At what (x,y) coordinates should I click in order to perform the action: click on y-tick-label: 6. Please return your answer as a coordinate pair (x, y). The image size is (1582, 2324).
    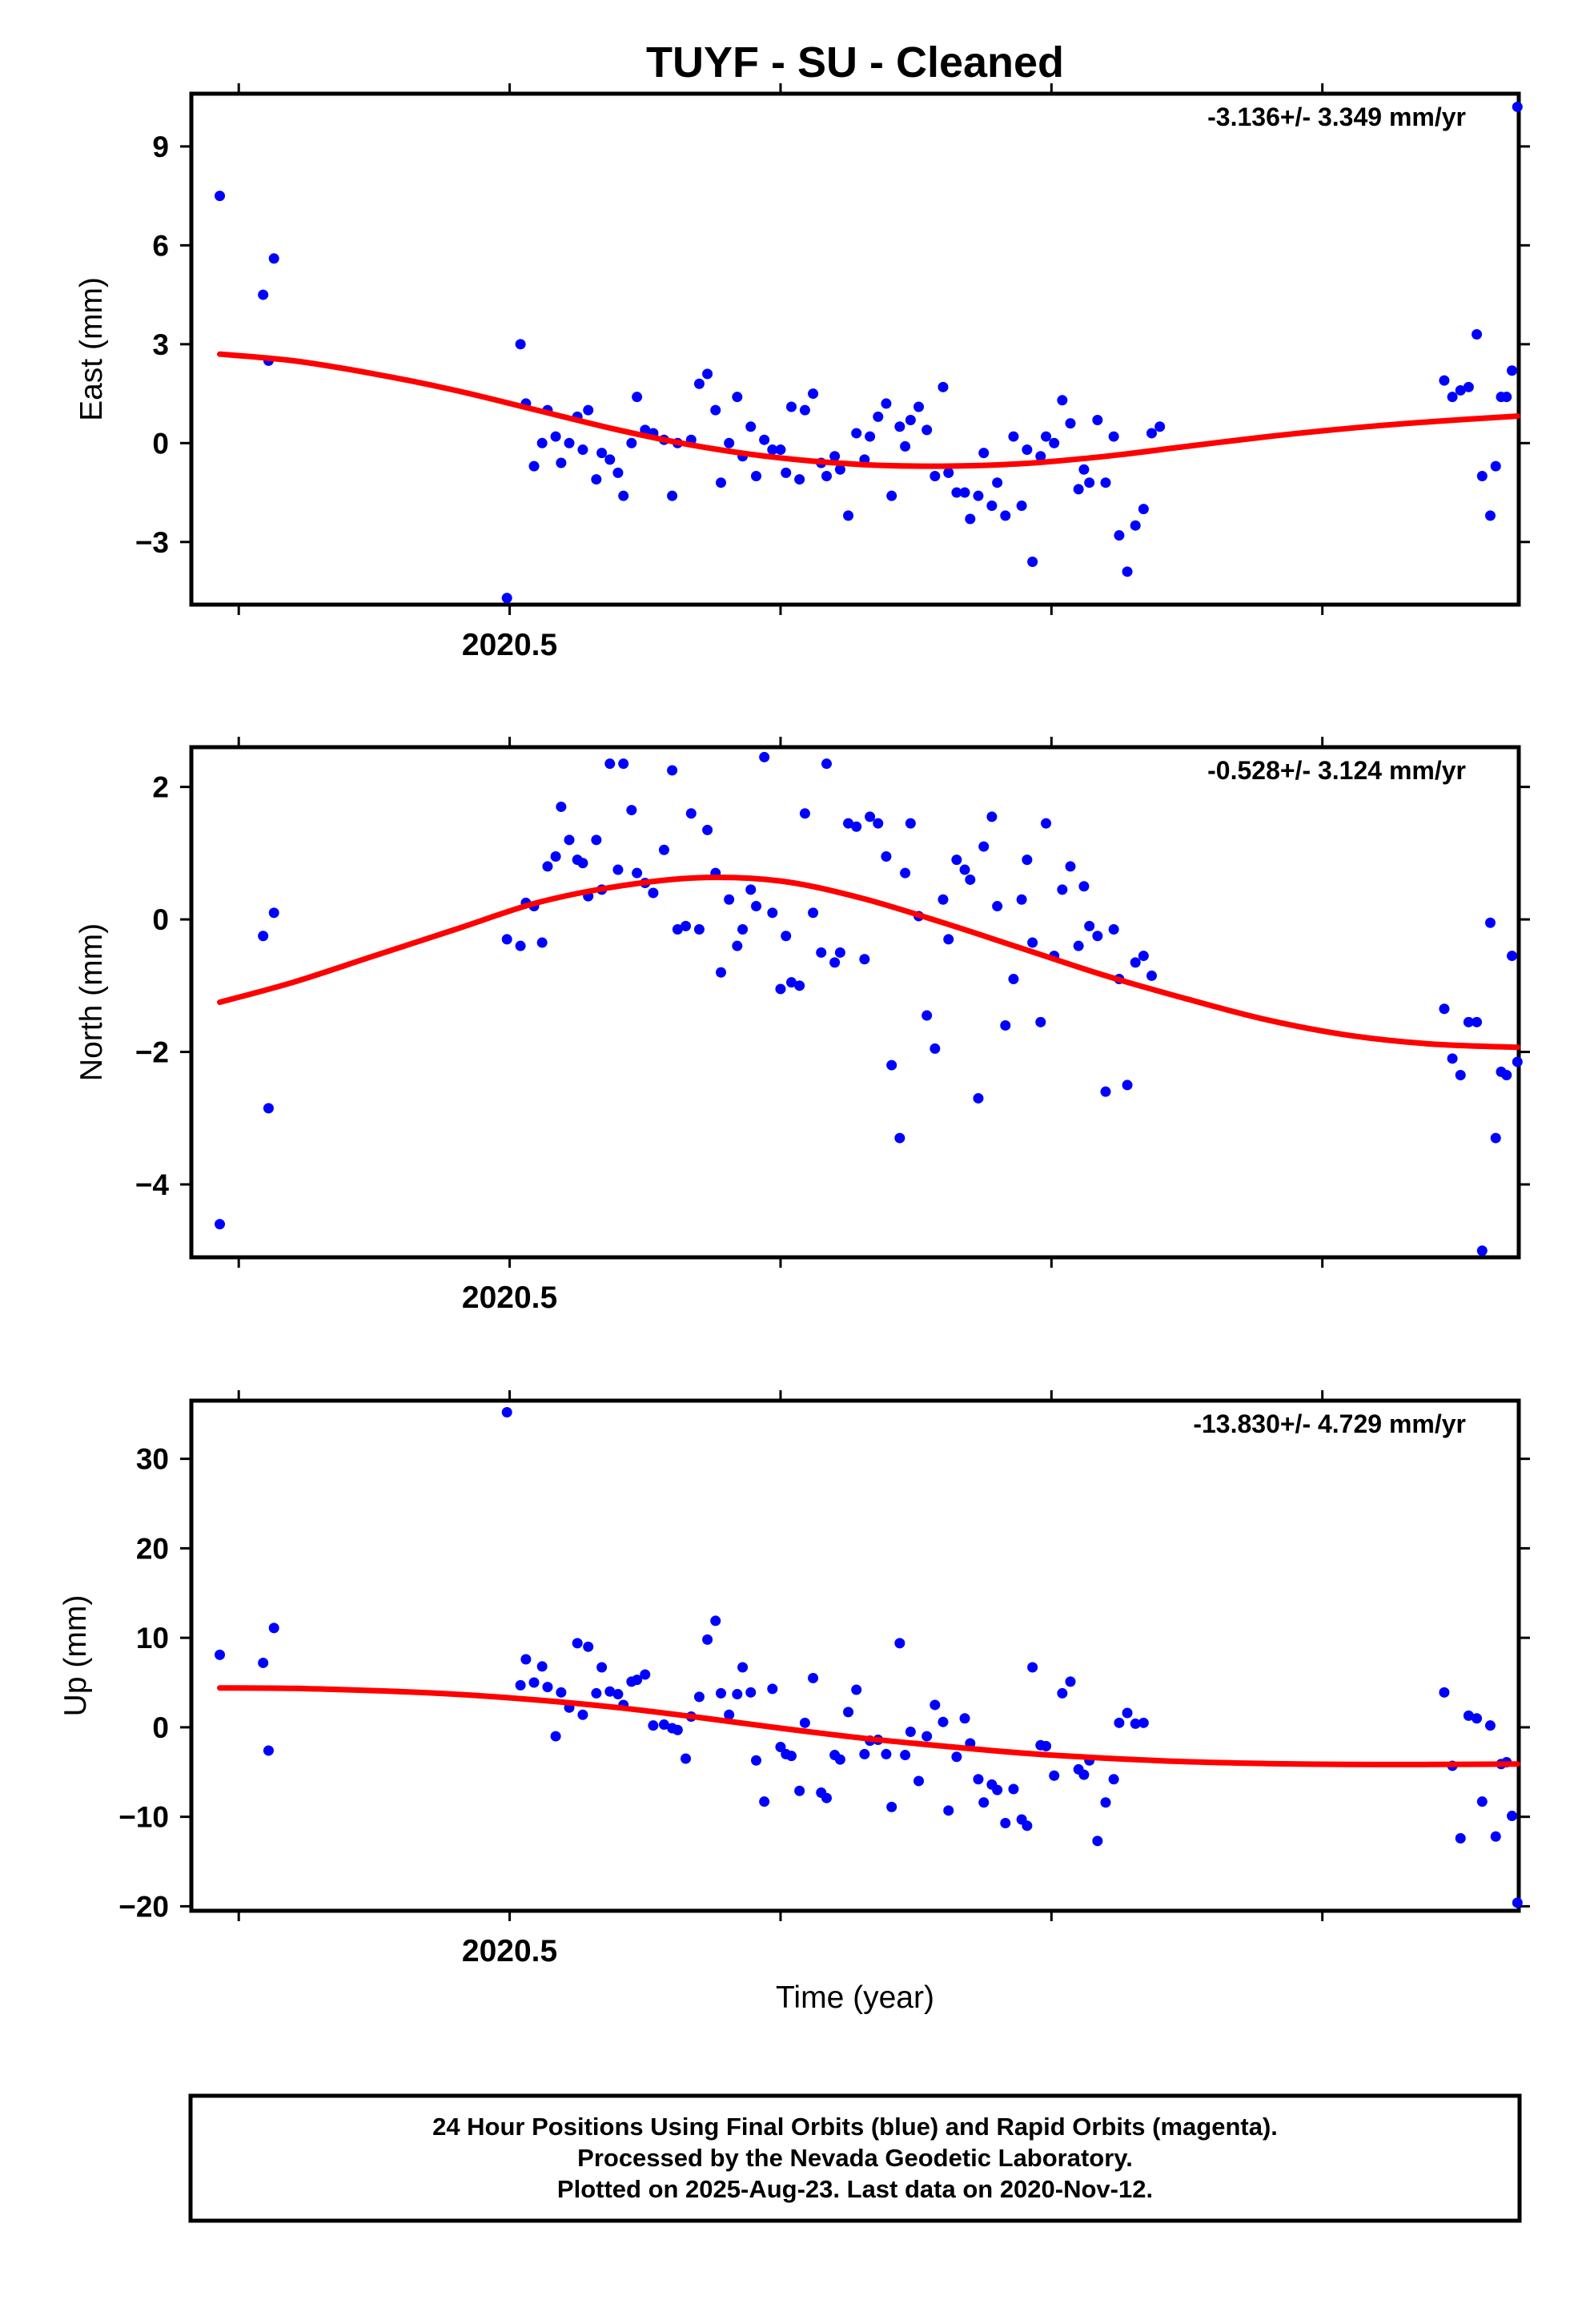
    Looking at the image, I should click on (161, 245).